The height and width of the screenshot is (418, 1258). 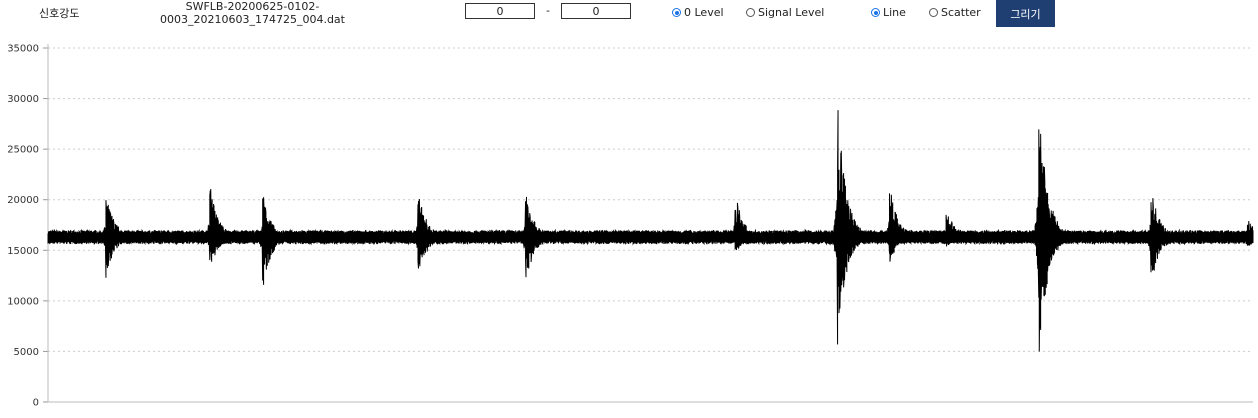 What do you see at coordinates (23, 251) in the screenshot?
I see `y-tick-label: 15000` at bounding box center [23, 251].